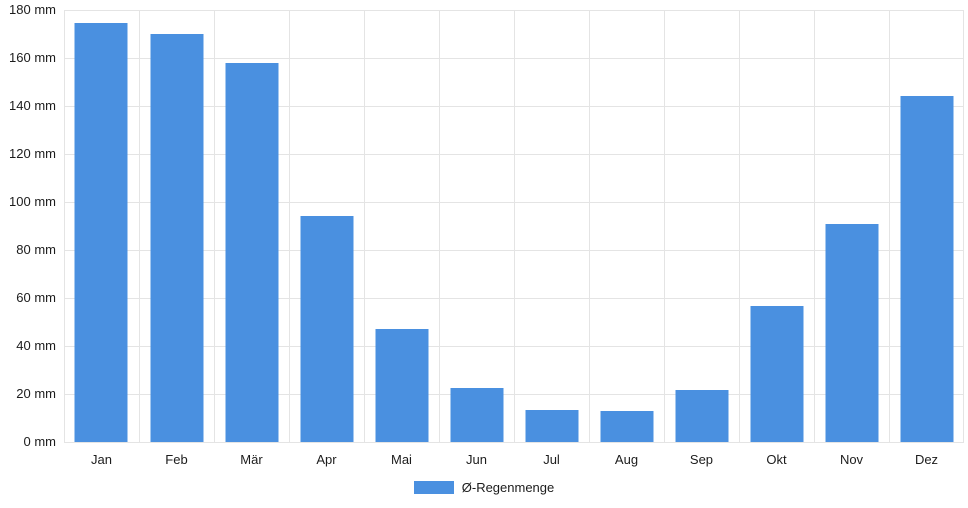 This screenshot has width=968, height=508. I want to click on bar-nov, so click(851, 332).